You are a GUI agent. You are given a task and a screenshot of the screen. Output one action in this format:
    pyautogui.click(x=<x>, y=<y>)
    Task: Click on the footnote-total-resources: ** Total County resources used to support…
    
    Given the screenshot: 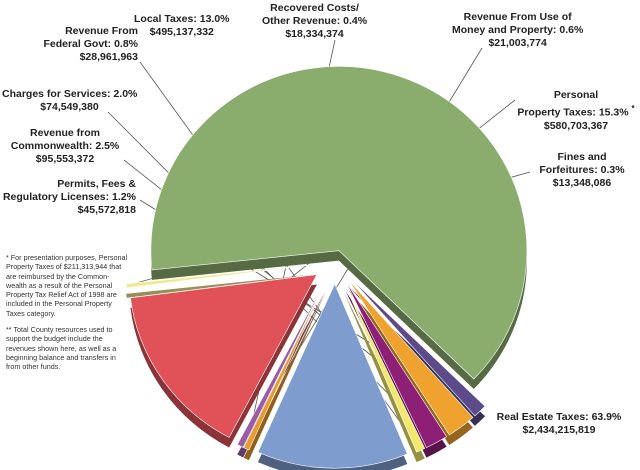 What is the action you would take?
    pyautogui.click(x=61, y=348)
    